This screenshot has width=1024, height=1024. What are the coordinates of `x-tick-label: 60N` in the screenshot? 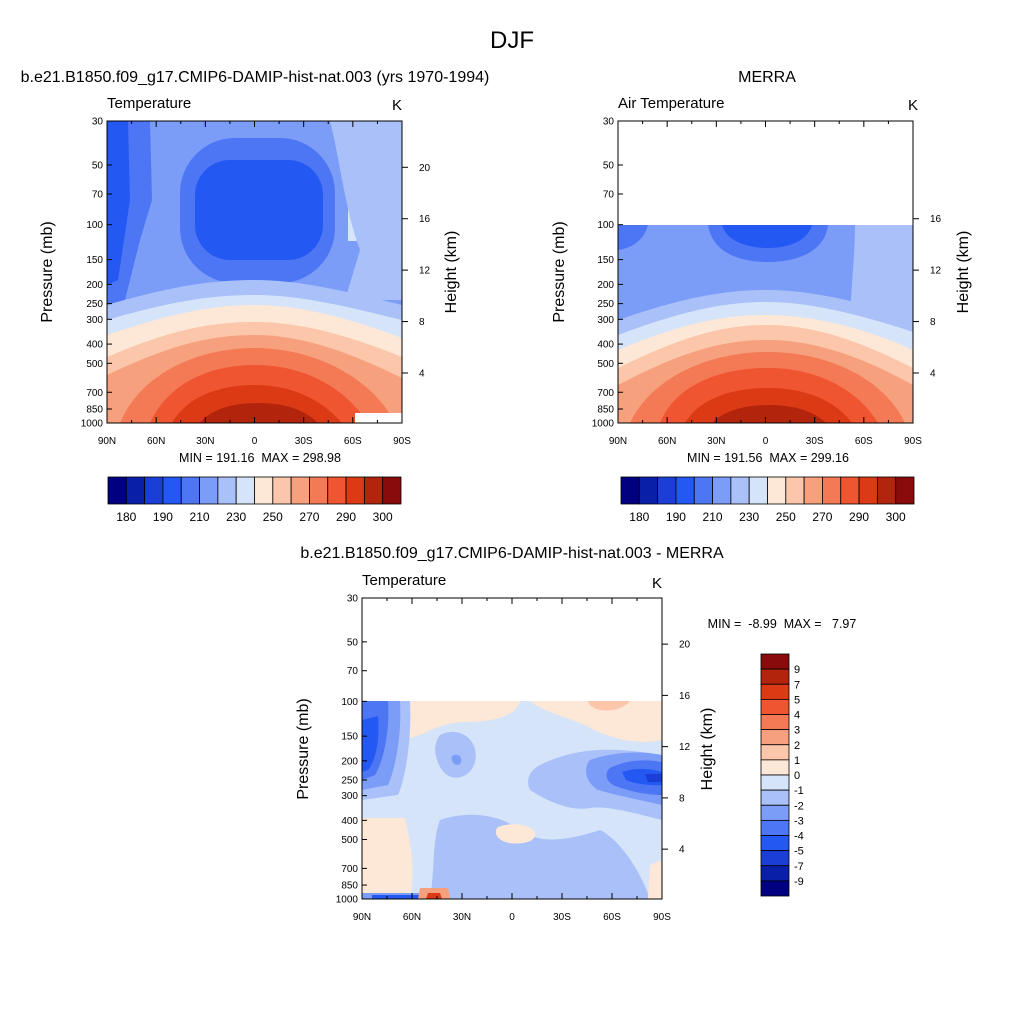 It's located at (412, 917).